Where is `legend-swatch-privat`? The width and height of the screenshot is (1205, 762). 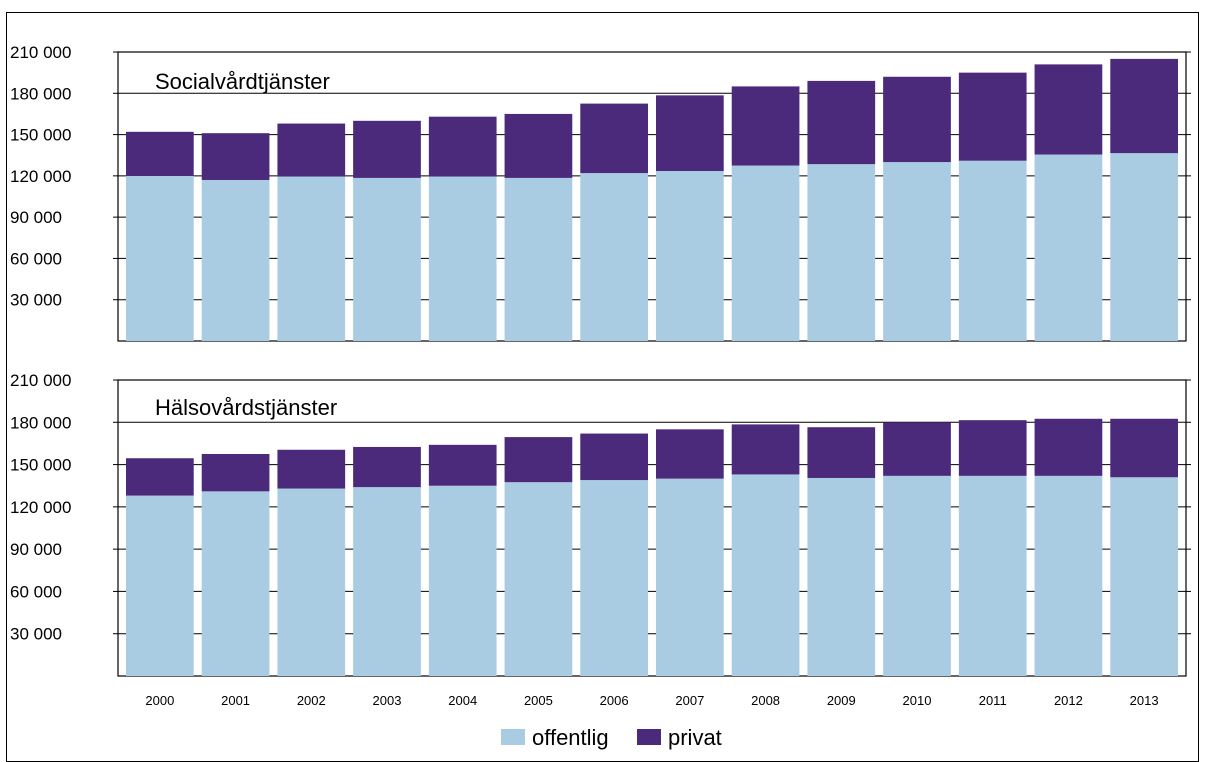 legend-swatch-privat is located at coordinates (649, 737).